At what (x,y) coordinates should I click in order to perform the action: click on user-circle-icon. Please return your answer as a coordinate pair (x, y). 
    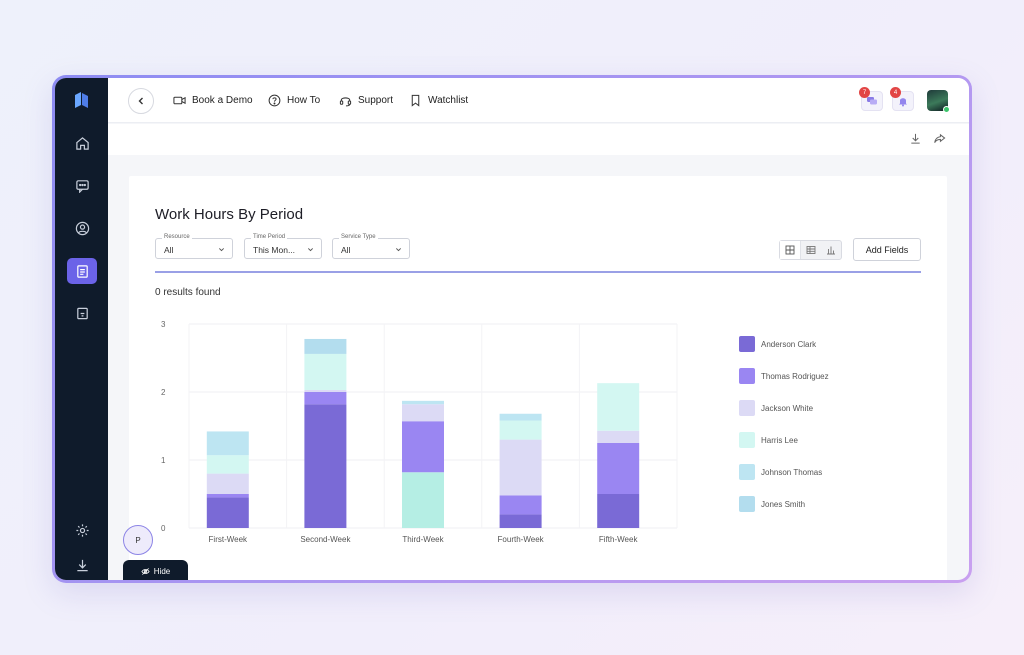
    Looking at the image, I should click on (82, 228).